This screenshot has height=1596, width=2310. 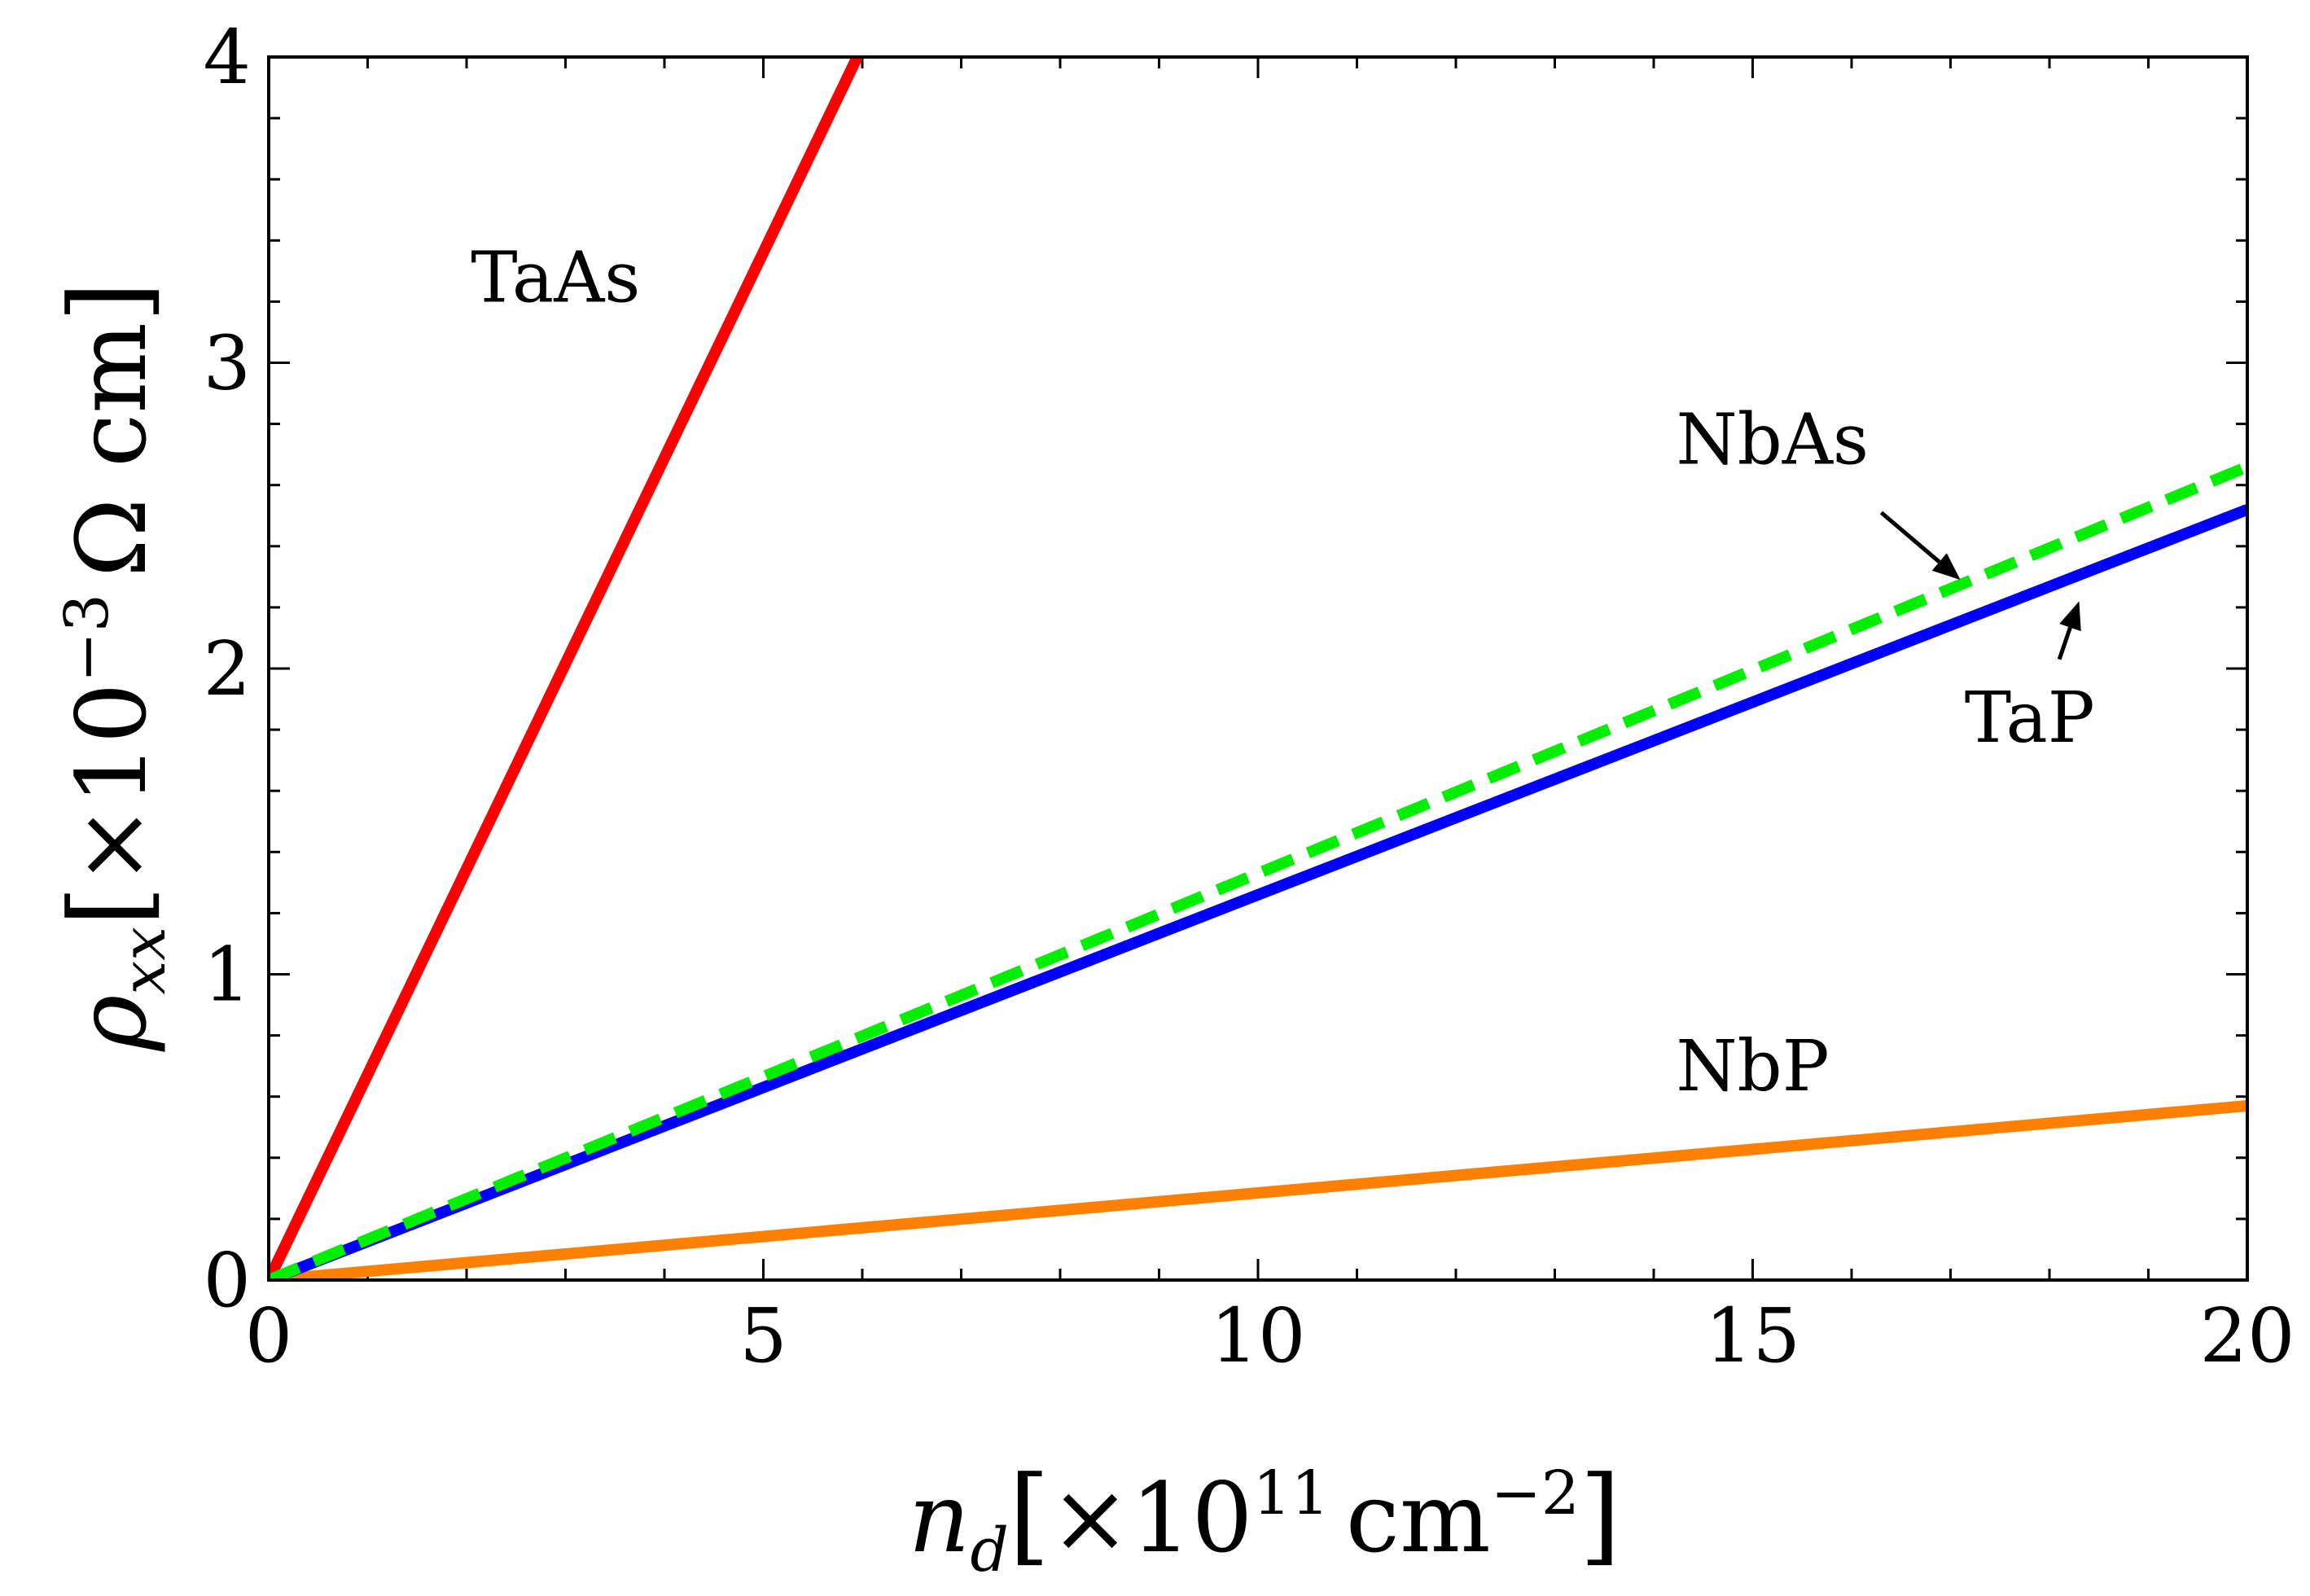 What do you see at coordinates (2247, 1335) in the screenshot?
I see `x-tick-label: 20` at bounding box center [2247, 1335].